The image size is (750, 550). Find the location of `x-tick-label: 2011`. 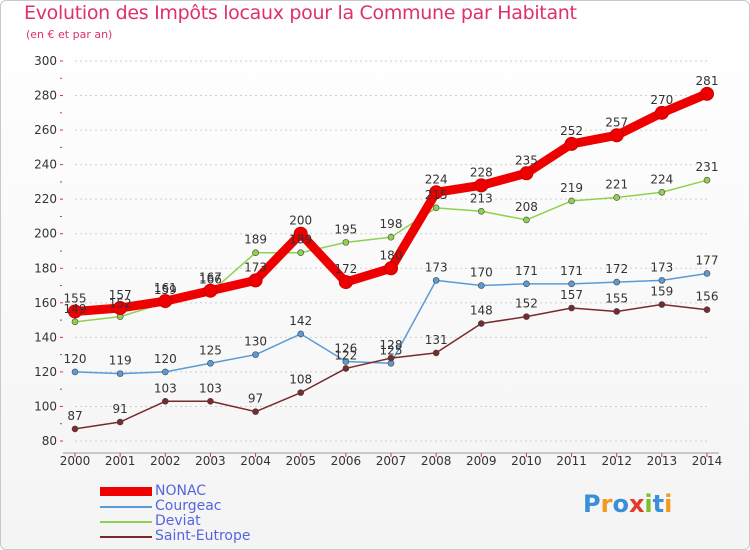

x-tick-label: 2011 is located at coordinates (571, 461).